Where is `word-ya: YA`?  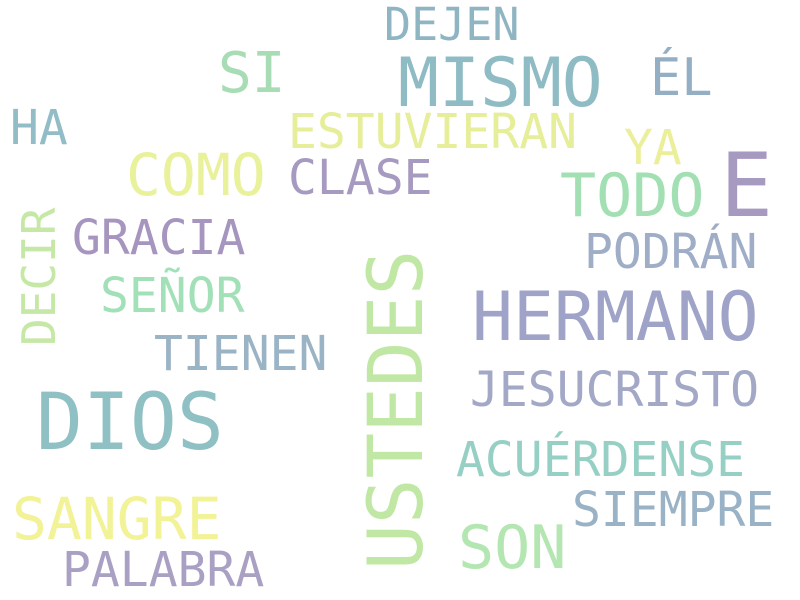 word-ya: YA is located at coordinates (653, 148).